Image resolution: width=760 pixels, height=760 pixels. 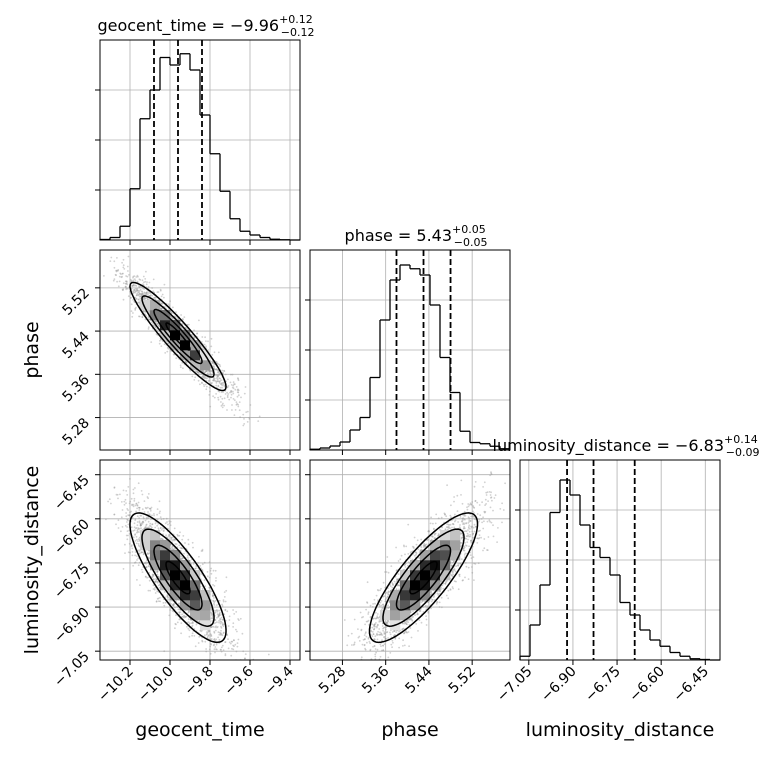 I want to click on title-value: phase = 5.43, so click(x=398, y=235).